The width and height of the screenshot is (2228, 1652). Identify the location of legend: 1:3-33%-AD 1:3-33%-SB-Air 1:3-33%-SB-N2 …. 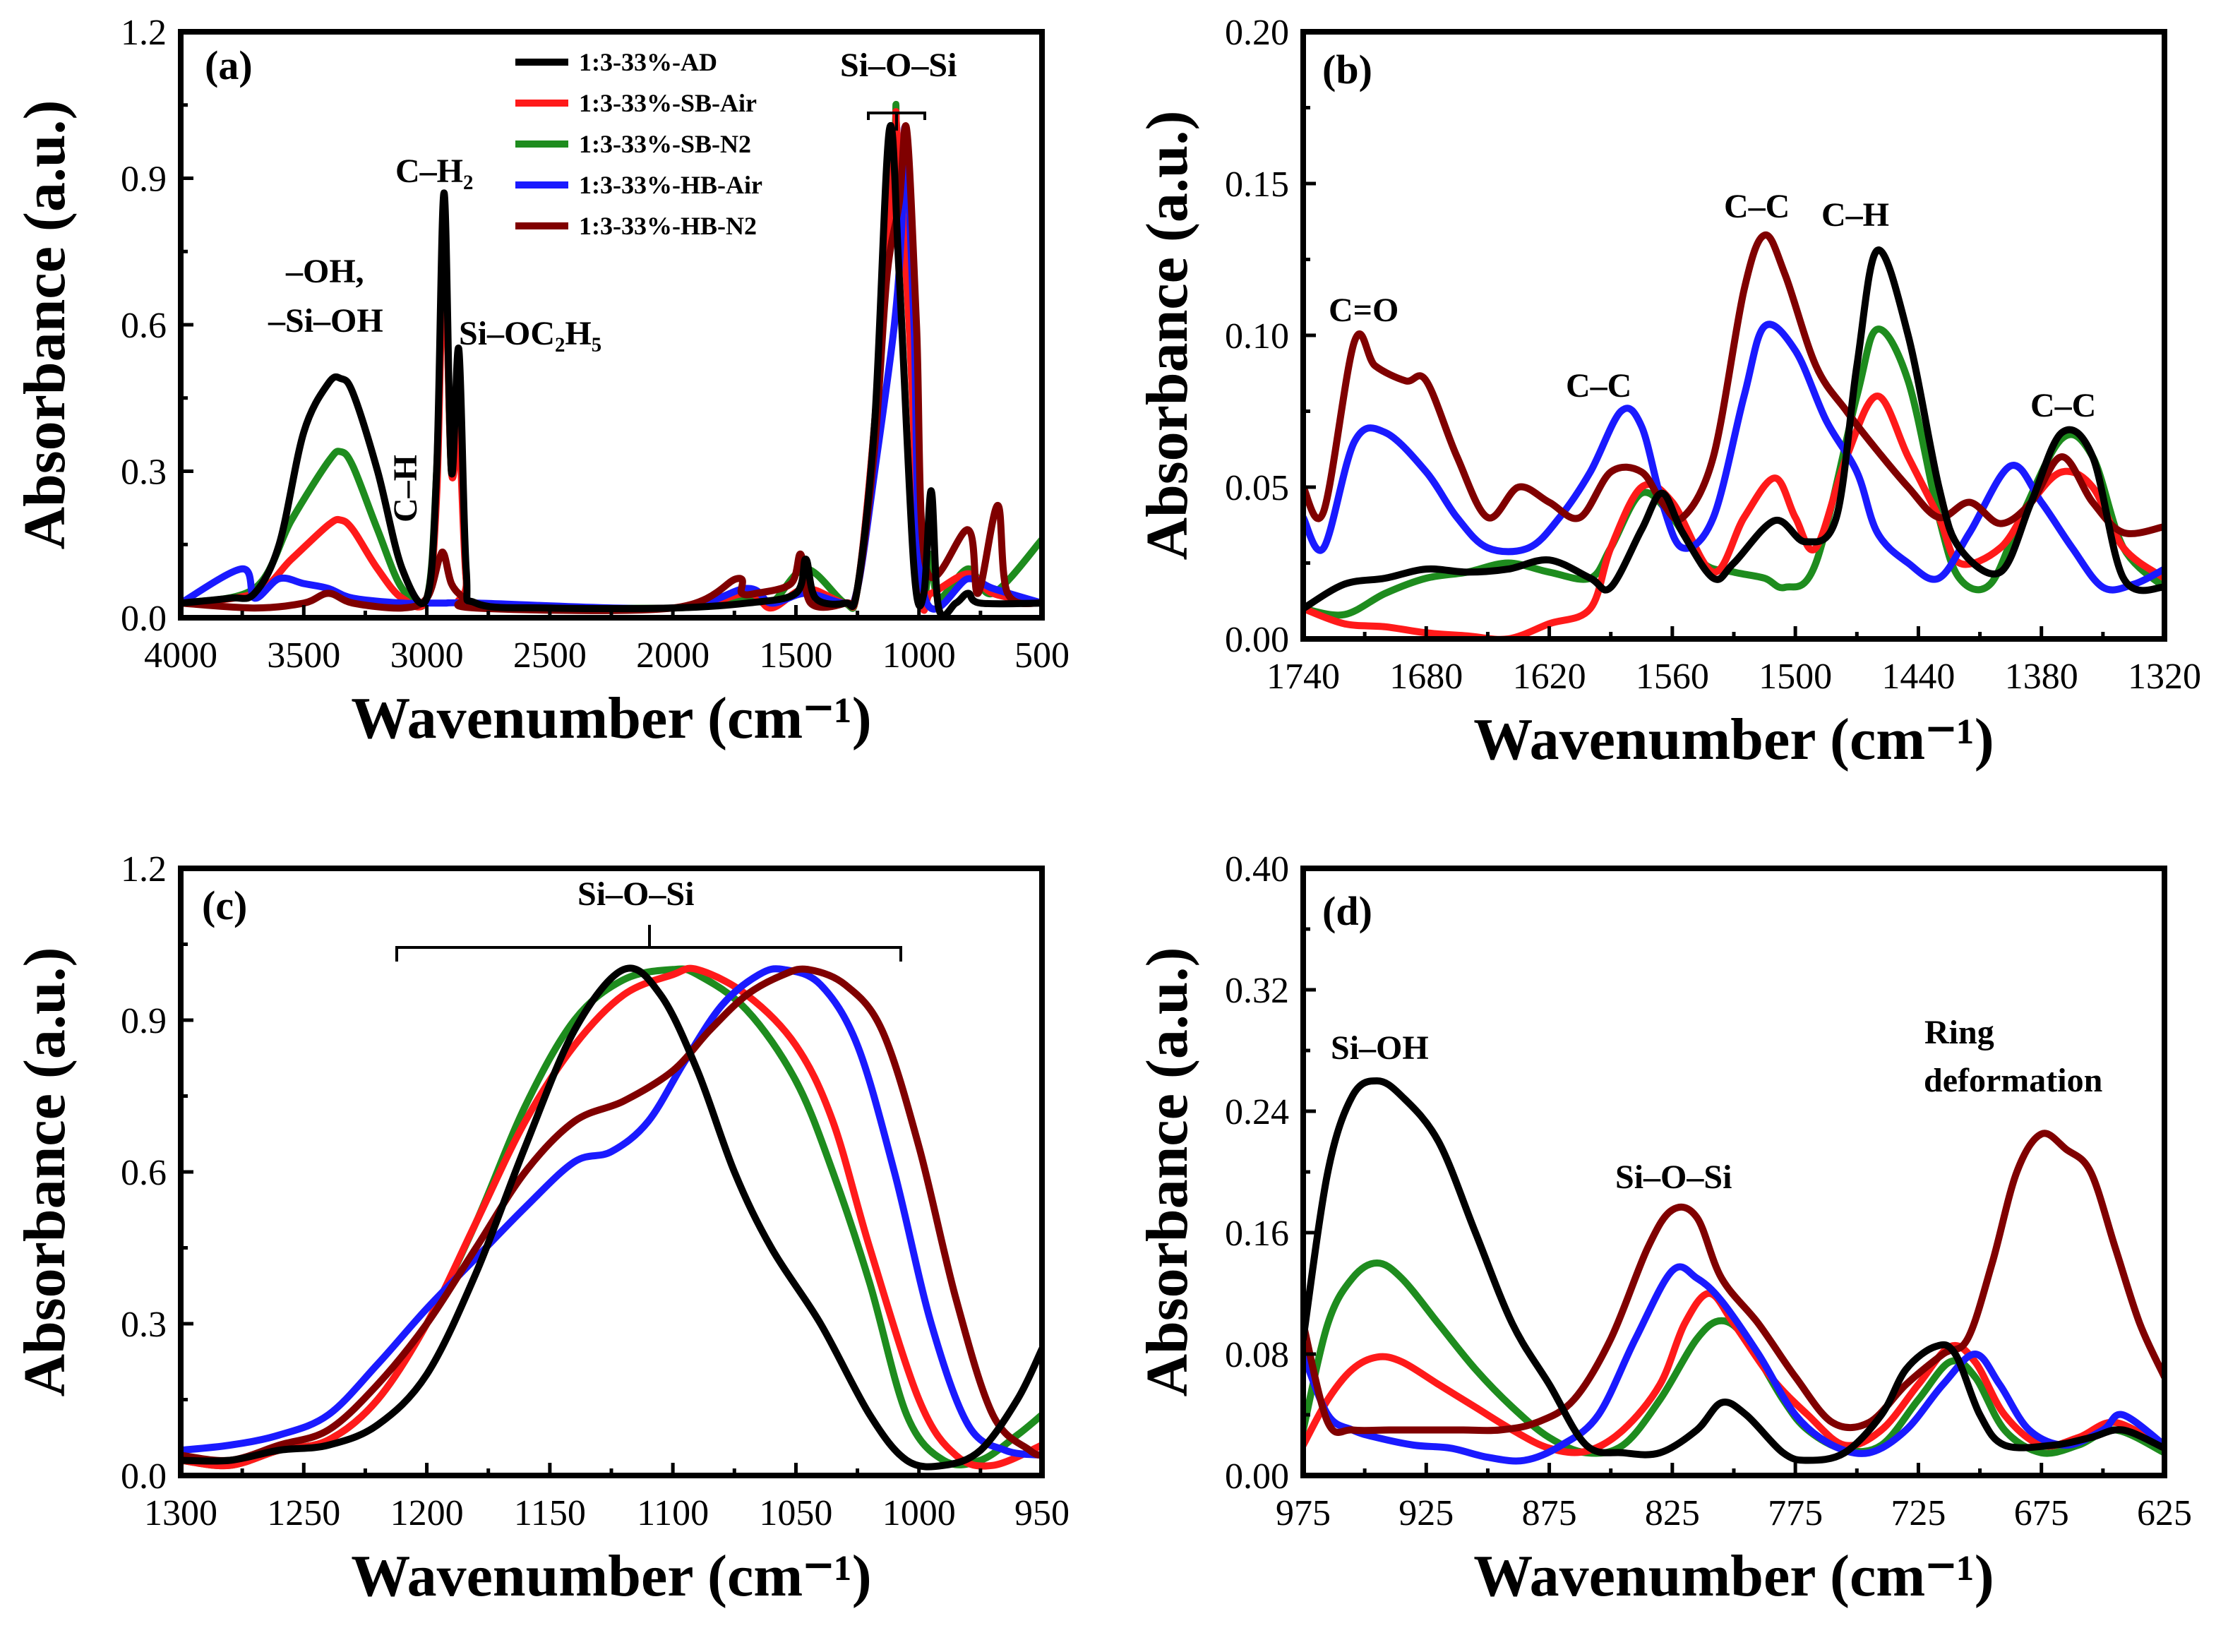
(638, 144).